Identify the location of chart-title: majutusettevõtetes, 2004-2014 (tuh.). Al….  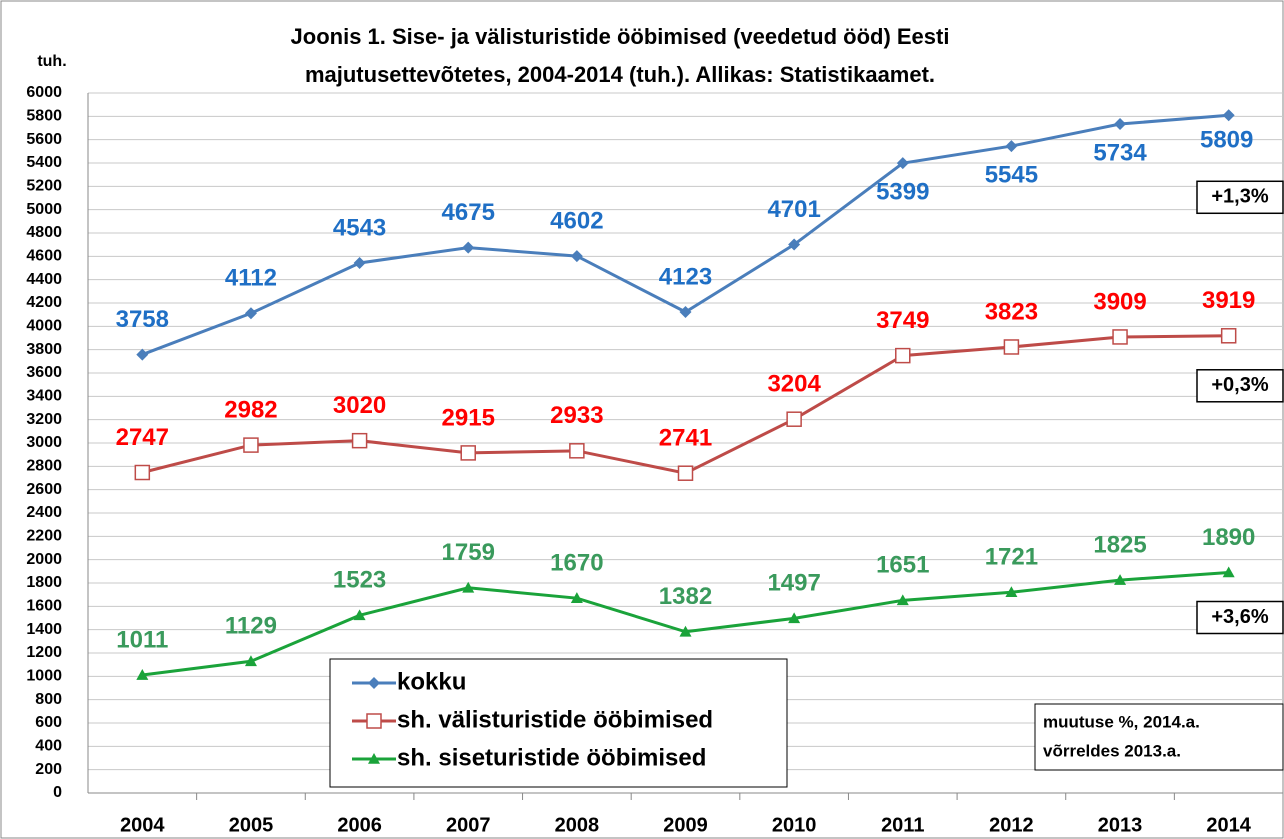
(620, 74).